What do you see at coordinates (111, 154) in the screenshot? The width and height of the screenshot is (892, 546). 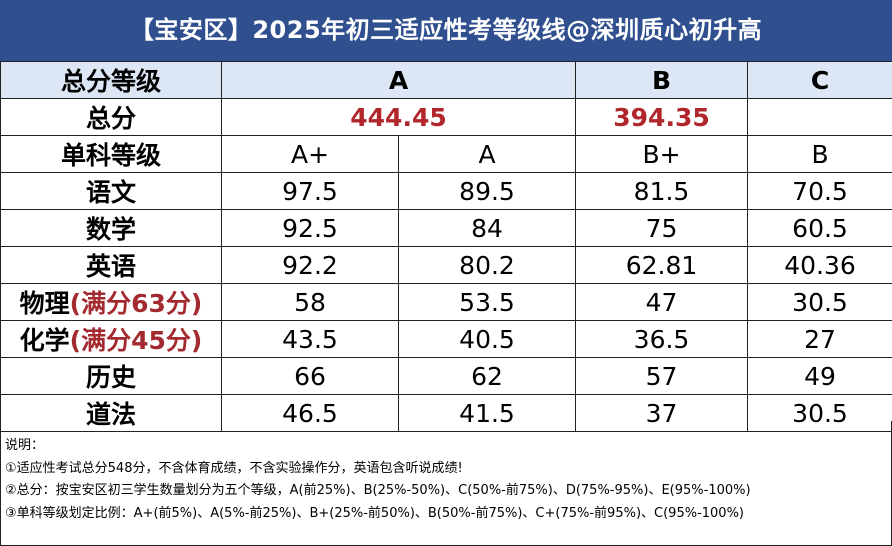 I see `single-level-label: 单科等级` at bounding box center [111, 154].